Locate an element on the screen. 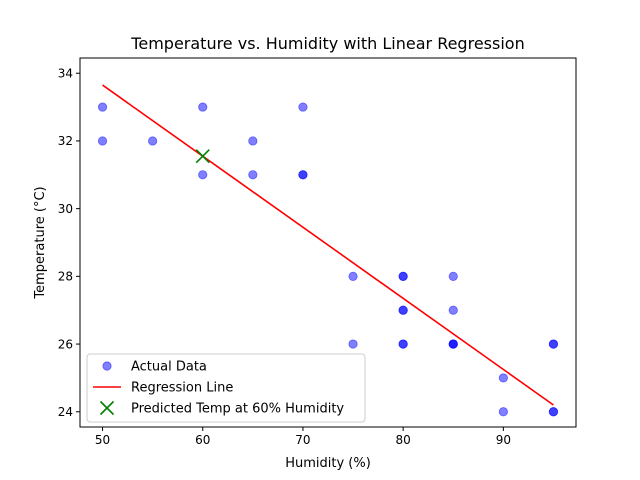 Image resolution: width=640 pixels, height=480 pixels. legend-label: Predicted Temp at 60% Humidity is located at coordinates (237, 409).